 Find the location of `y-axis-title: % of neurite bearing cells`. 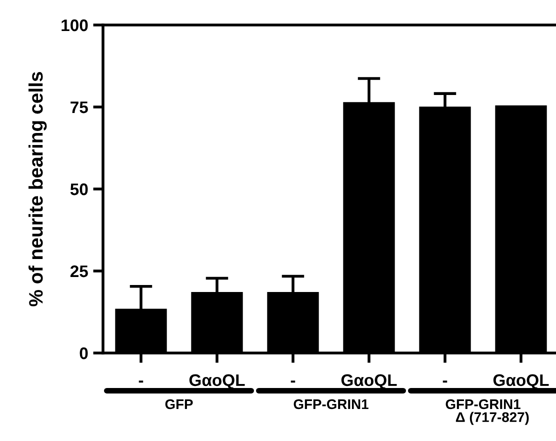

y-axis-title: % of neurite bearing cells is located at coordinates (37, 189).